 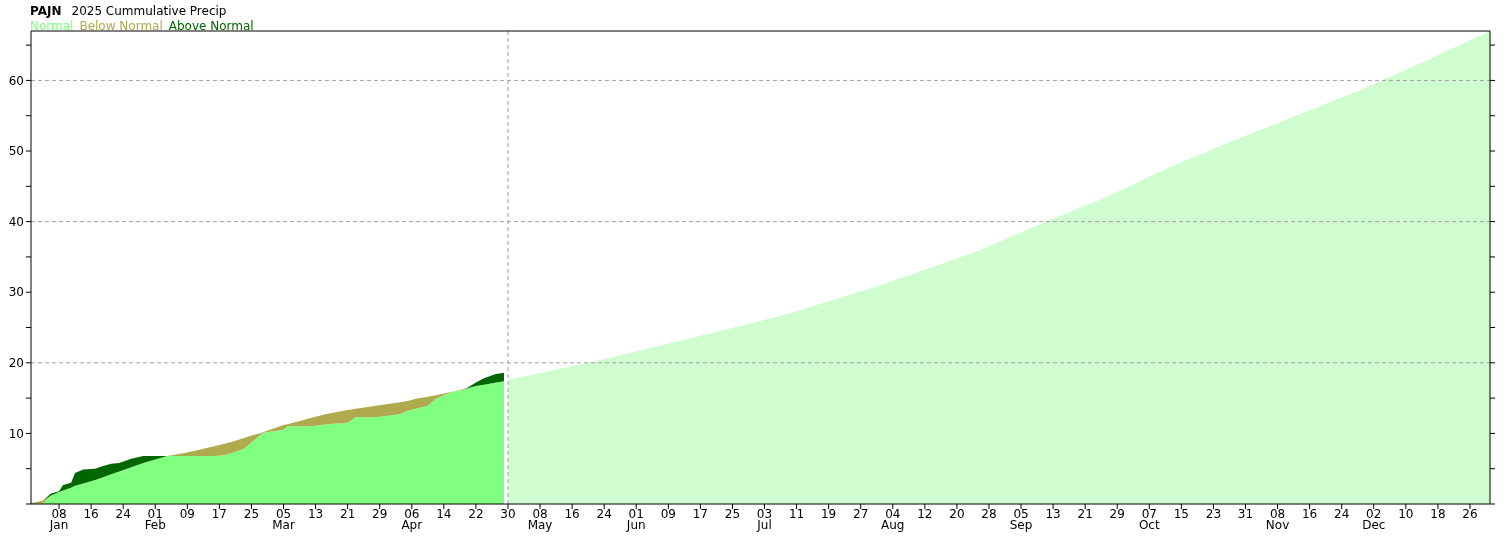 I want to click on y-tick-label: 50, so click(x=16, y=151).